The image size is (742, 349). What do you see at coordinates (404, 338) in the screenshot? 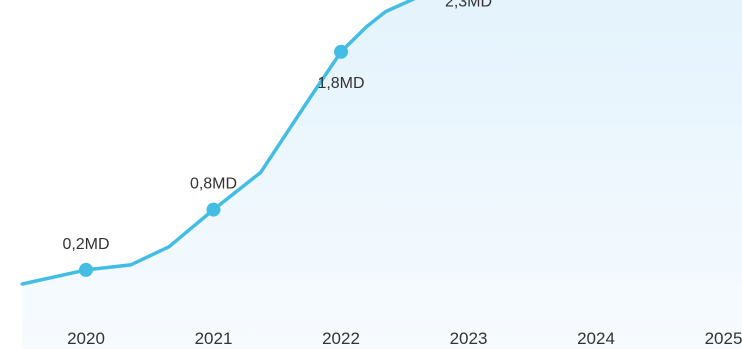
I see `x-axis-tick-layer: 2020 2021 2022 2023 2024 2025` at bounding box center [404, 338].